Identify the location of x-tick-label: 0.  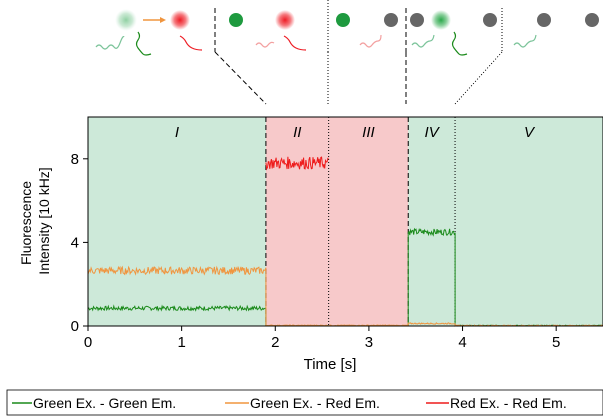
(88, 342).